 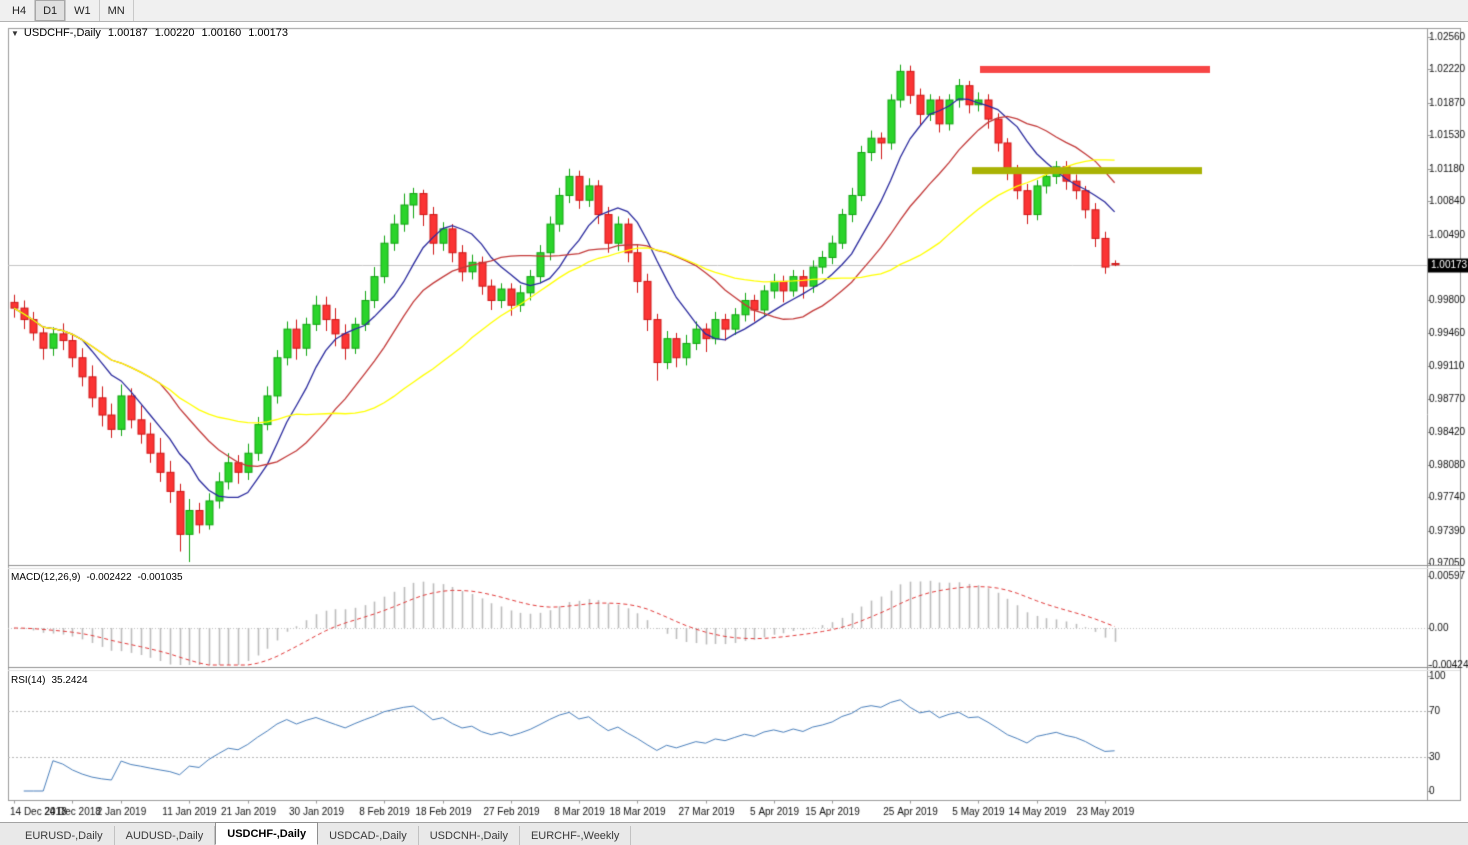 What do you see at coordinates (20, 10) in the screenshot?
I see `timeframe-button-h4: H4` at bounding box center [20, 10].